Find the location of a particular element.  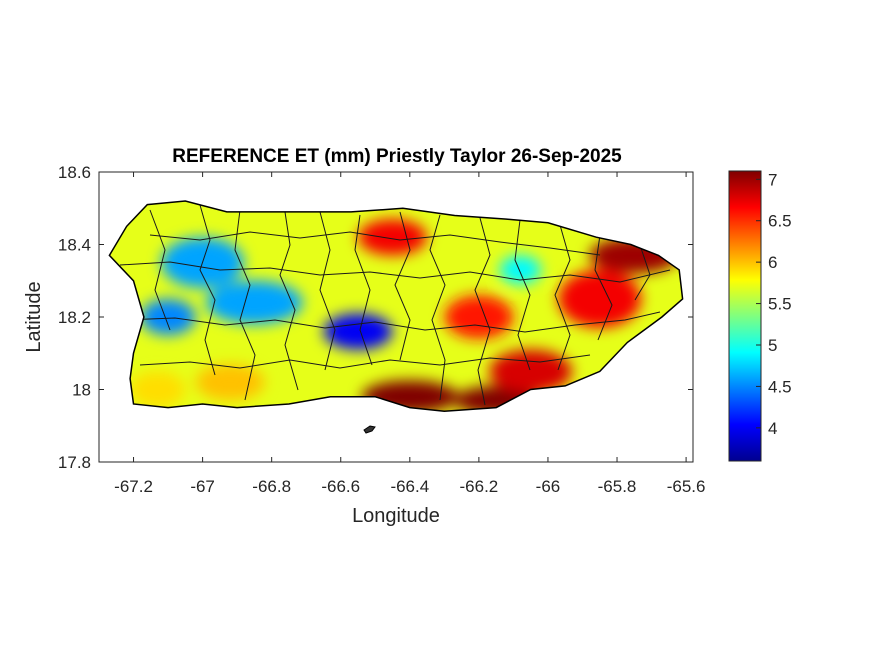

colorbar-tick-label: 6 is located at coordinates (772, 262).